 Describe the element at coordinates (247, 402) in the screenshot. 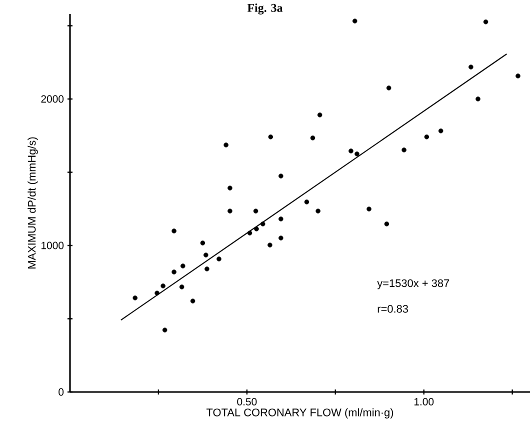

I see `x-tick-label: 0.50` at that location.